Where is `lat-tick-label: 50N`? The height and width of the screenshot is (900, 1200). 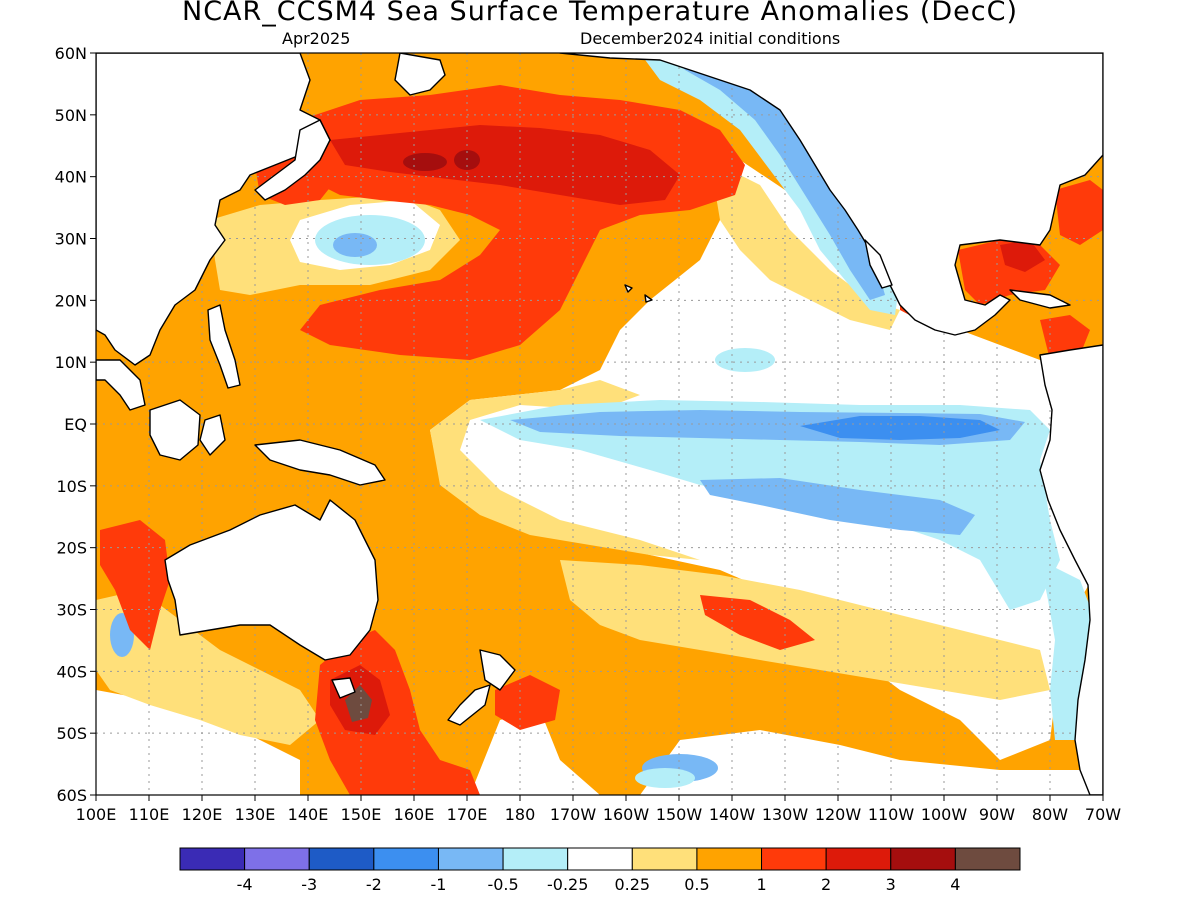
lat-tick-label: 50N is located at coordinates (71, 115).